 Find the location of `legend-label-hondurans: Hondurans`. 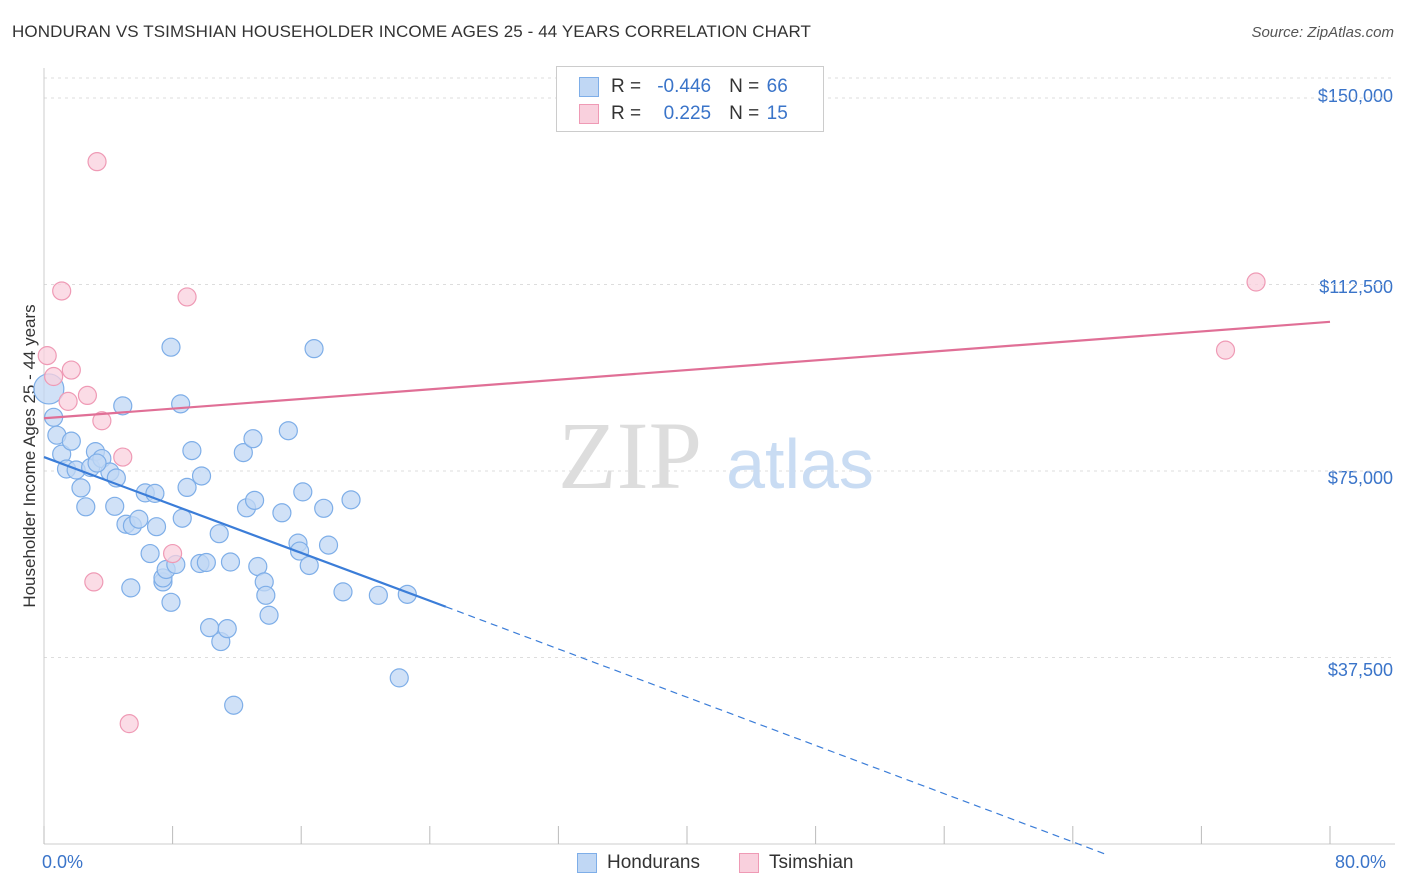

legend-label-hondurans: Hondurans is located at coordinates (653, 862).